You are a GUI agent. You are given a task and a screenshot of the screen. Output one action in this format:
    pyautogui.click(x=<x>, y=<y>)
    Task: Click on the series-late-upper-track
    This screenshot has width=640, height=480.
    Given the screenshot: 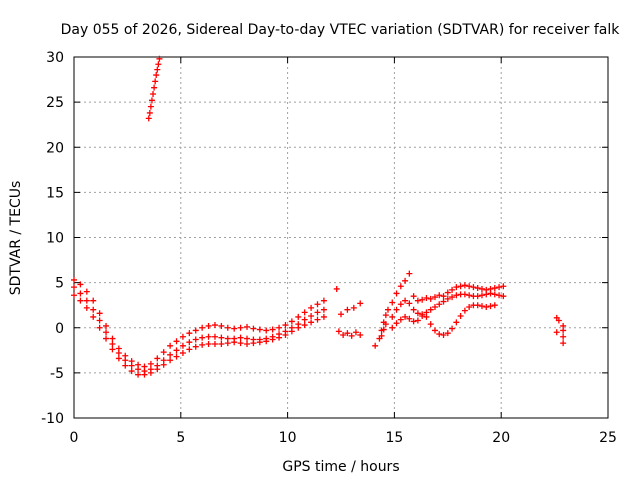 What is the action you would take?
    pyautogui.click(x=448, y=288)
    